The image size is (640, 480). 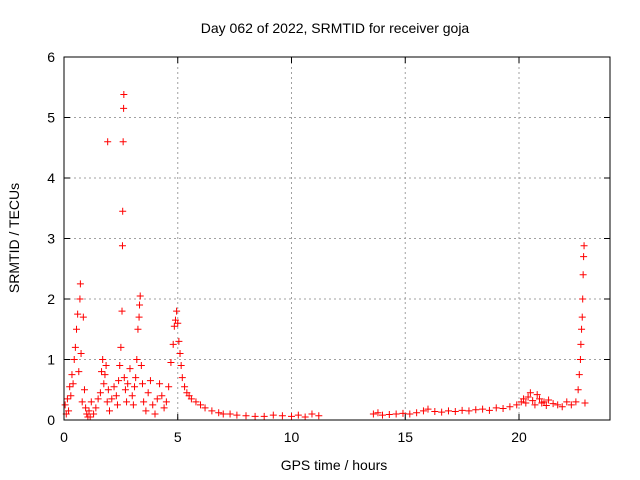 I want to click on x-axis-label: GPS time / hours, so click(x=334, y=465).